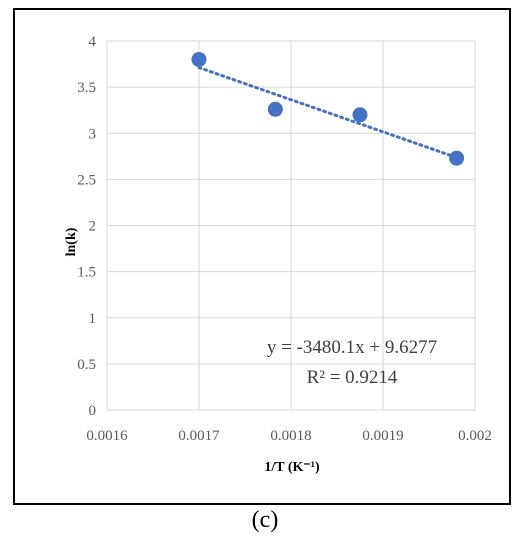 This screenshot has width=530, height=550. Describe the element at coordinates (352, 347) in the screenshot. I see `trendline-equation: y = -3480.1x + 9.6277` at that location.